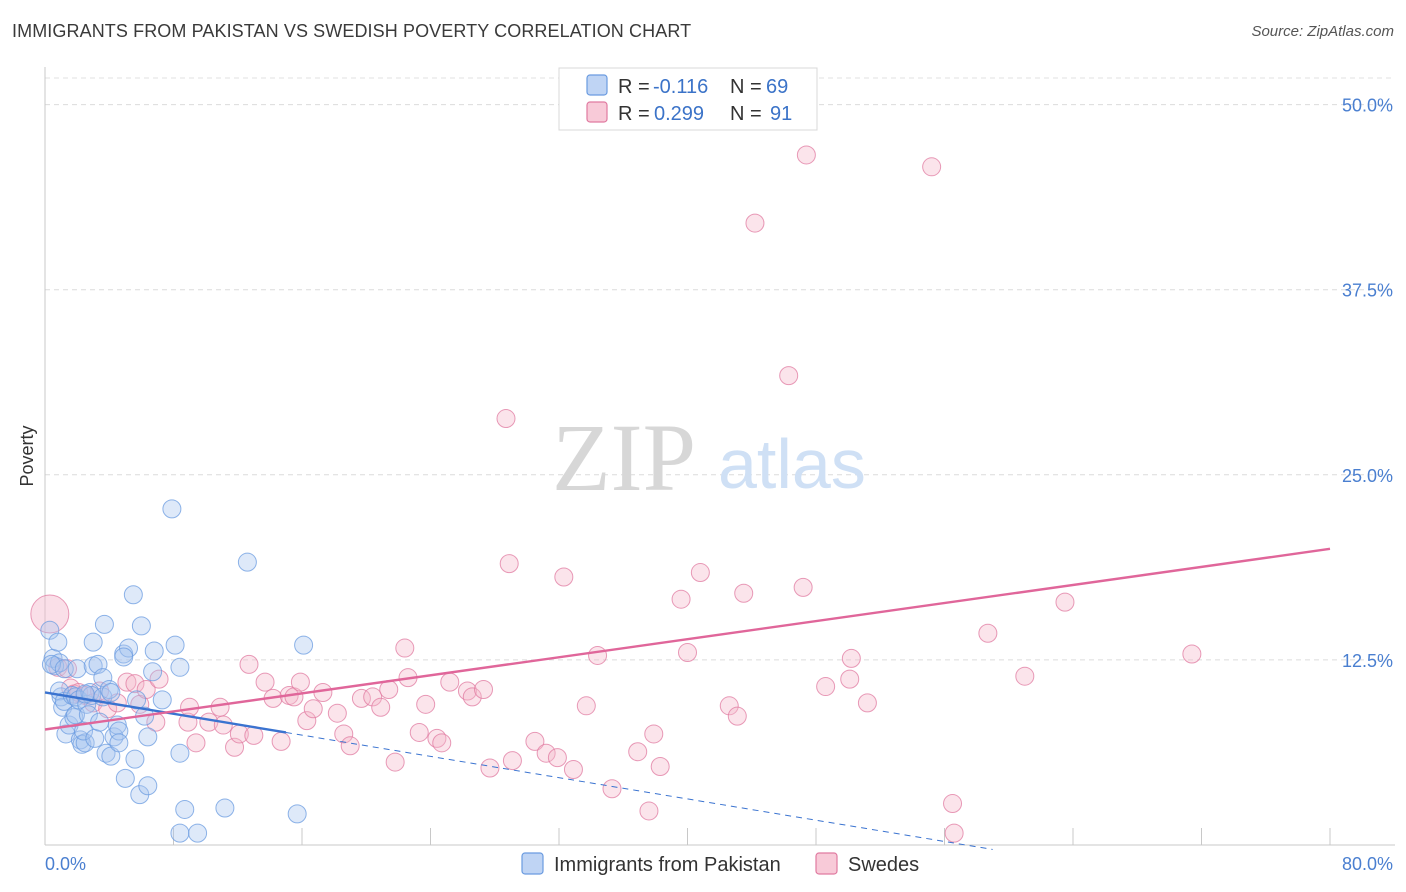  I want to click on x-tick-label: 80.0%, so click(1367, 864).